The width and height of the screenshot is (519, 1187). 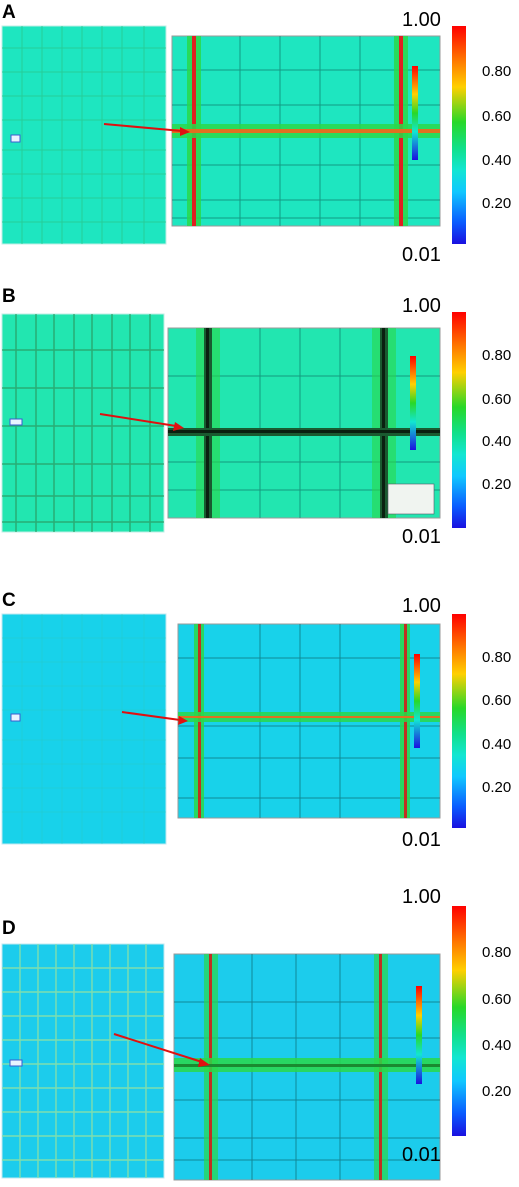 I want to click on panel-label: B, so click(x=9, y=296).